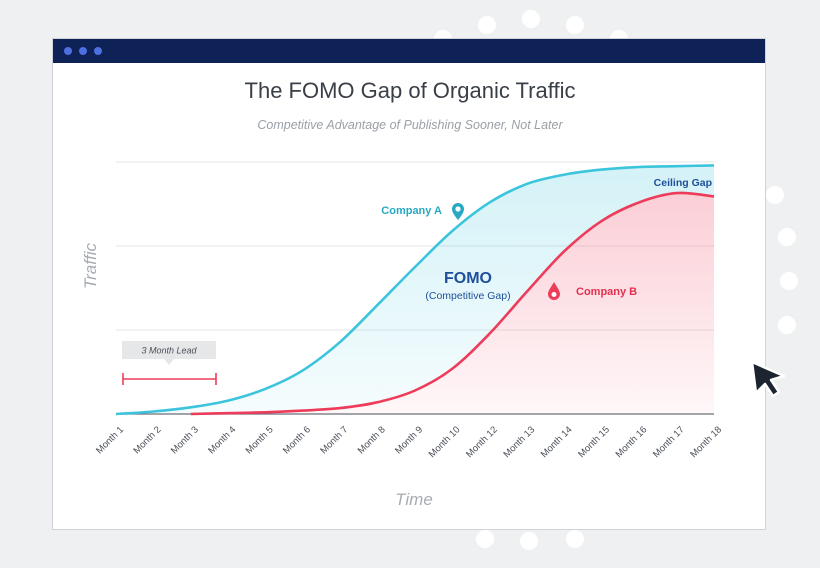 The height and width of the screenshot is (568, 820). Describe the element at coordinates (147, 440) in the screenshot. I see `x-tick-label: Month 2` at that location.